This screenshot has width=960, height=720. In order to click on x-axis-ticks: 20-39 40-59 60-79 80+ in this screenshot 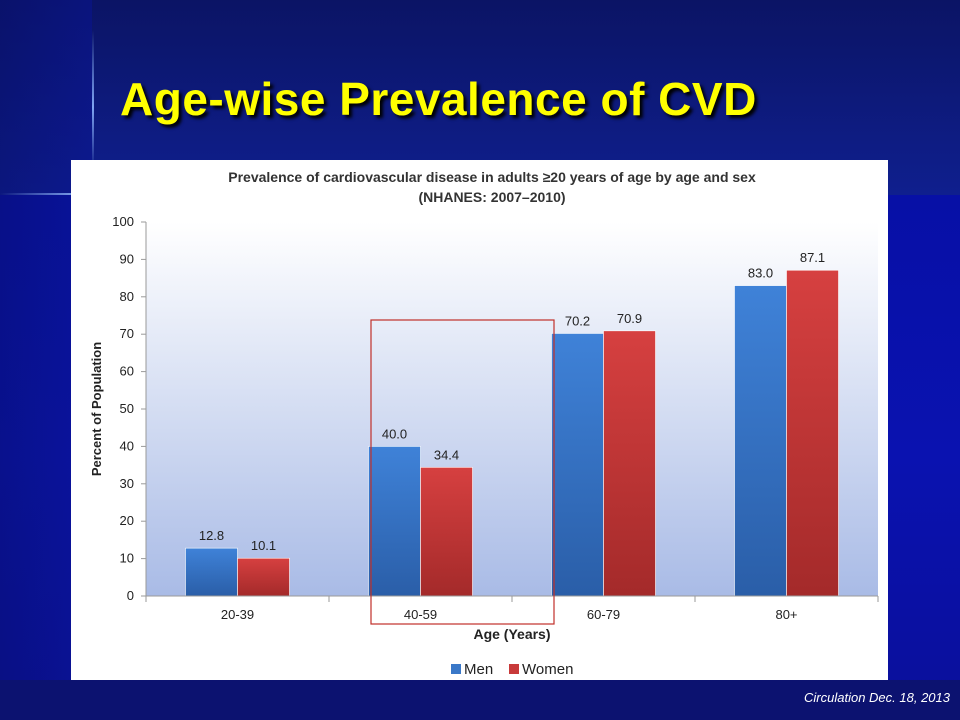, I will do `click(512, 609)`.